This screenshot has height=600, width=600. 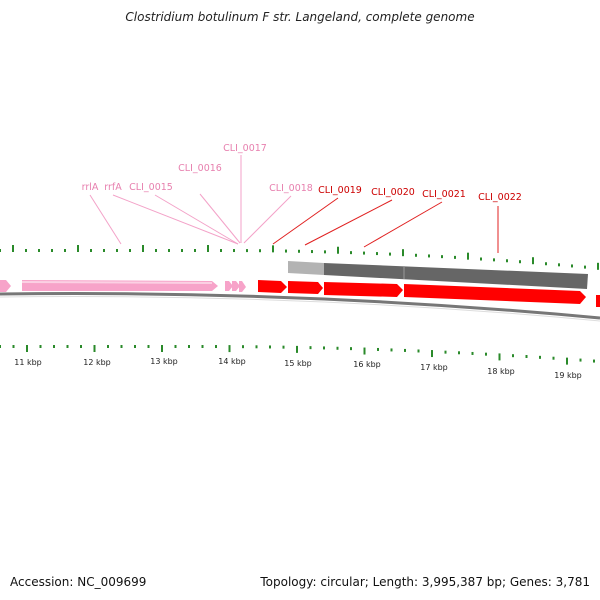 What do you see at coordinates (232, 361) in the screenshot?
I see `scale-label: 14 kbp` at bounding box center [232, 361].